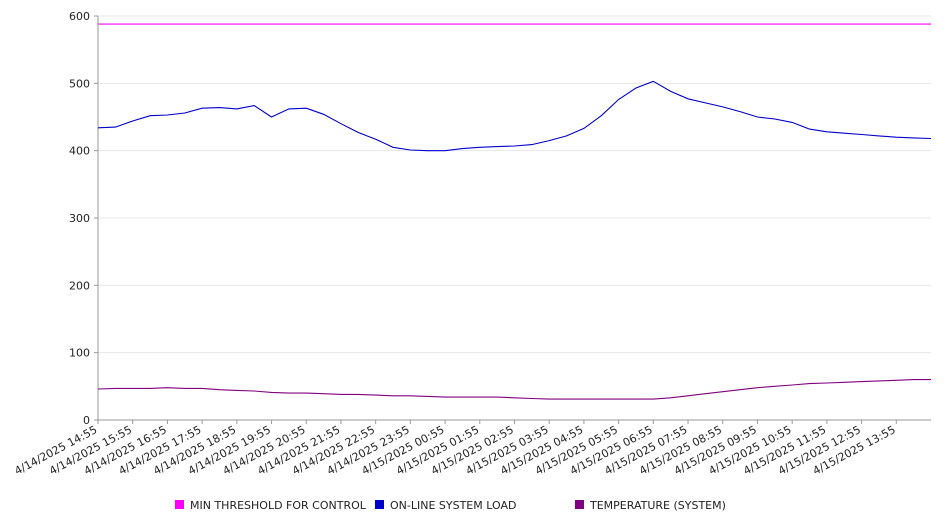 The height and width of the screenshot is (526, 946). What do you see at coordinates (278, 505) in the screenshot?
I see `legend-label: MIN THRESHOLD FOR CONTROL` at bounding box center [278, 505].